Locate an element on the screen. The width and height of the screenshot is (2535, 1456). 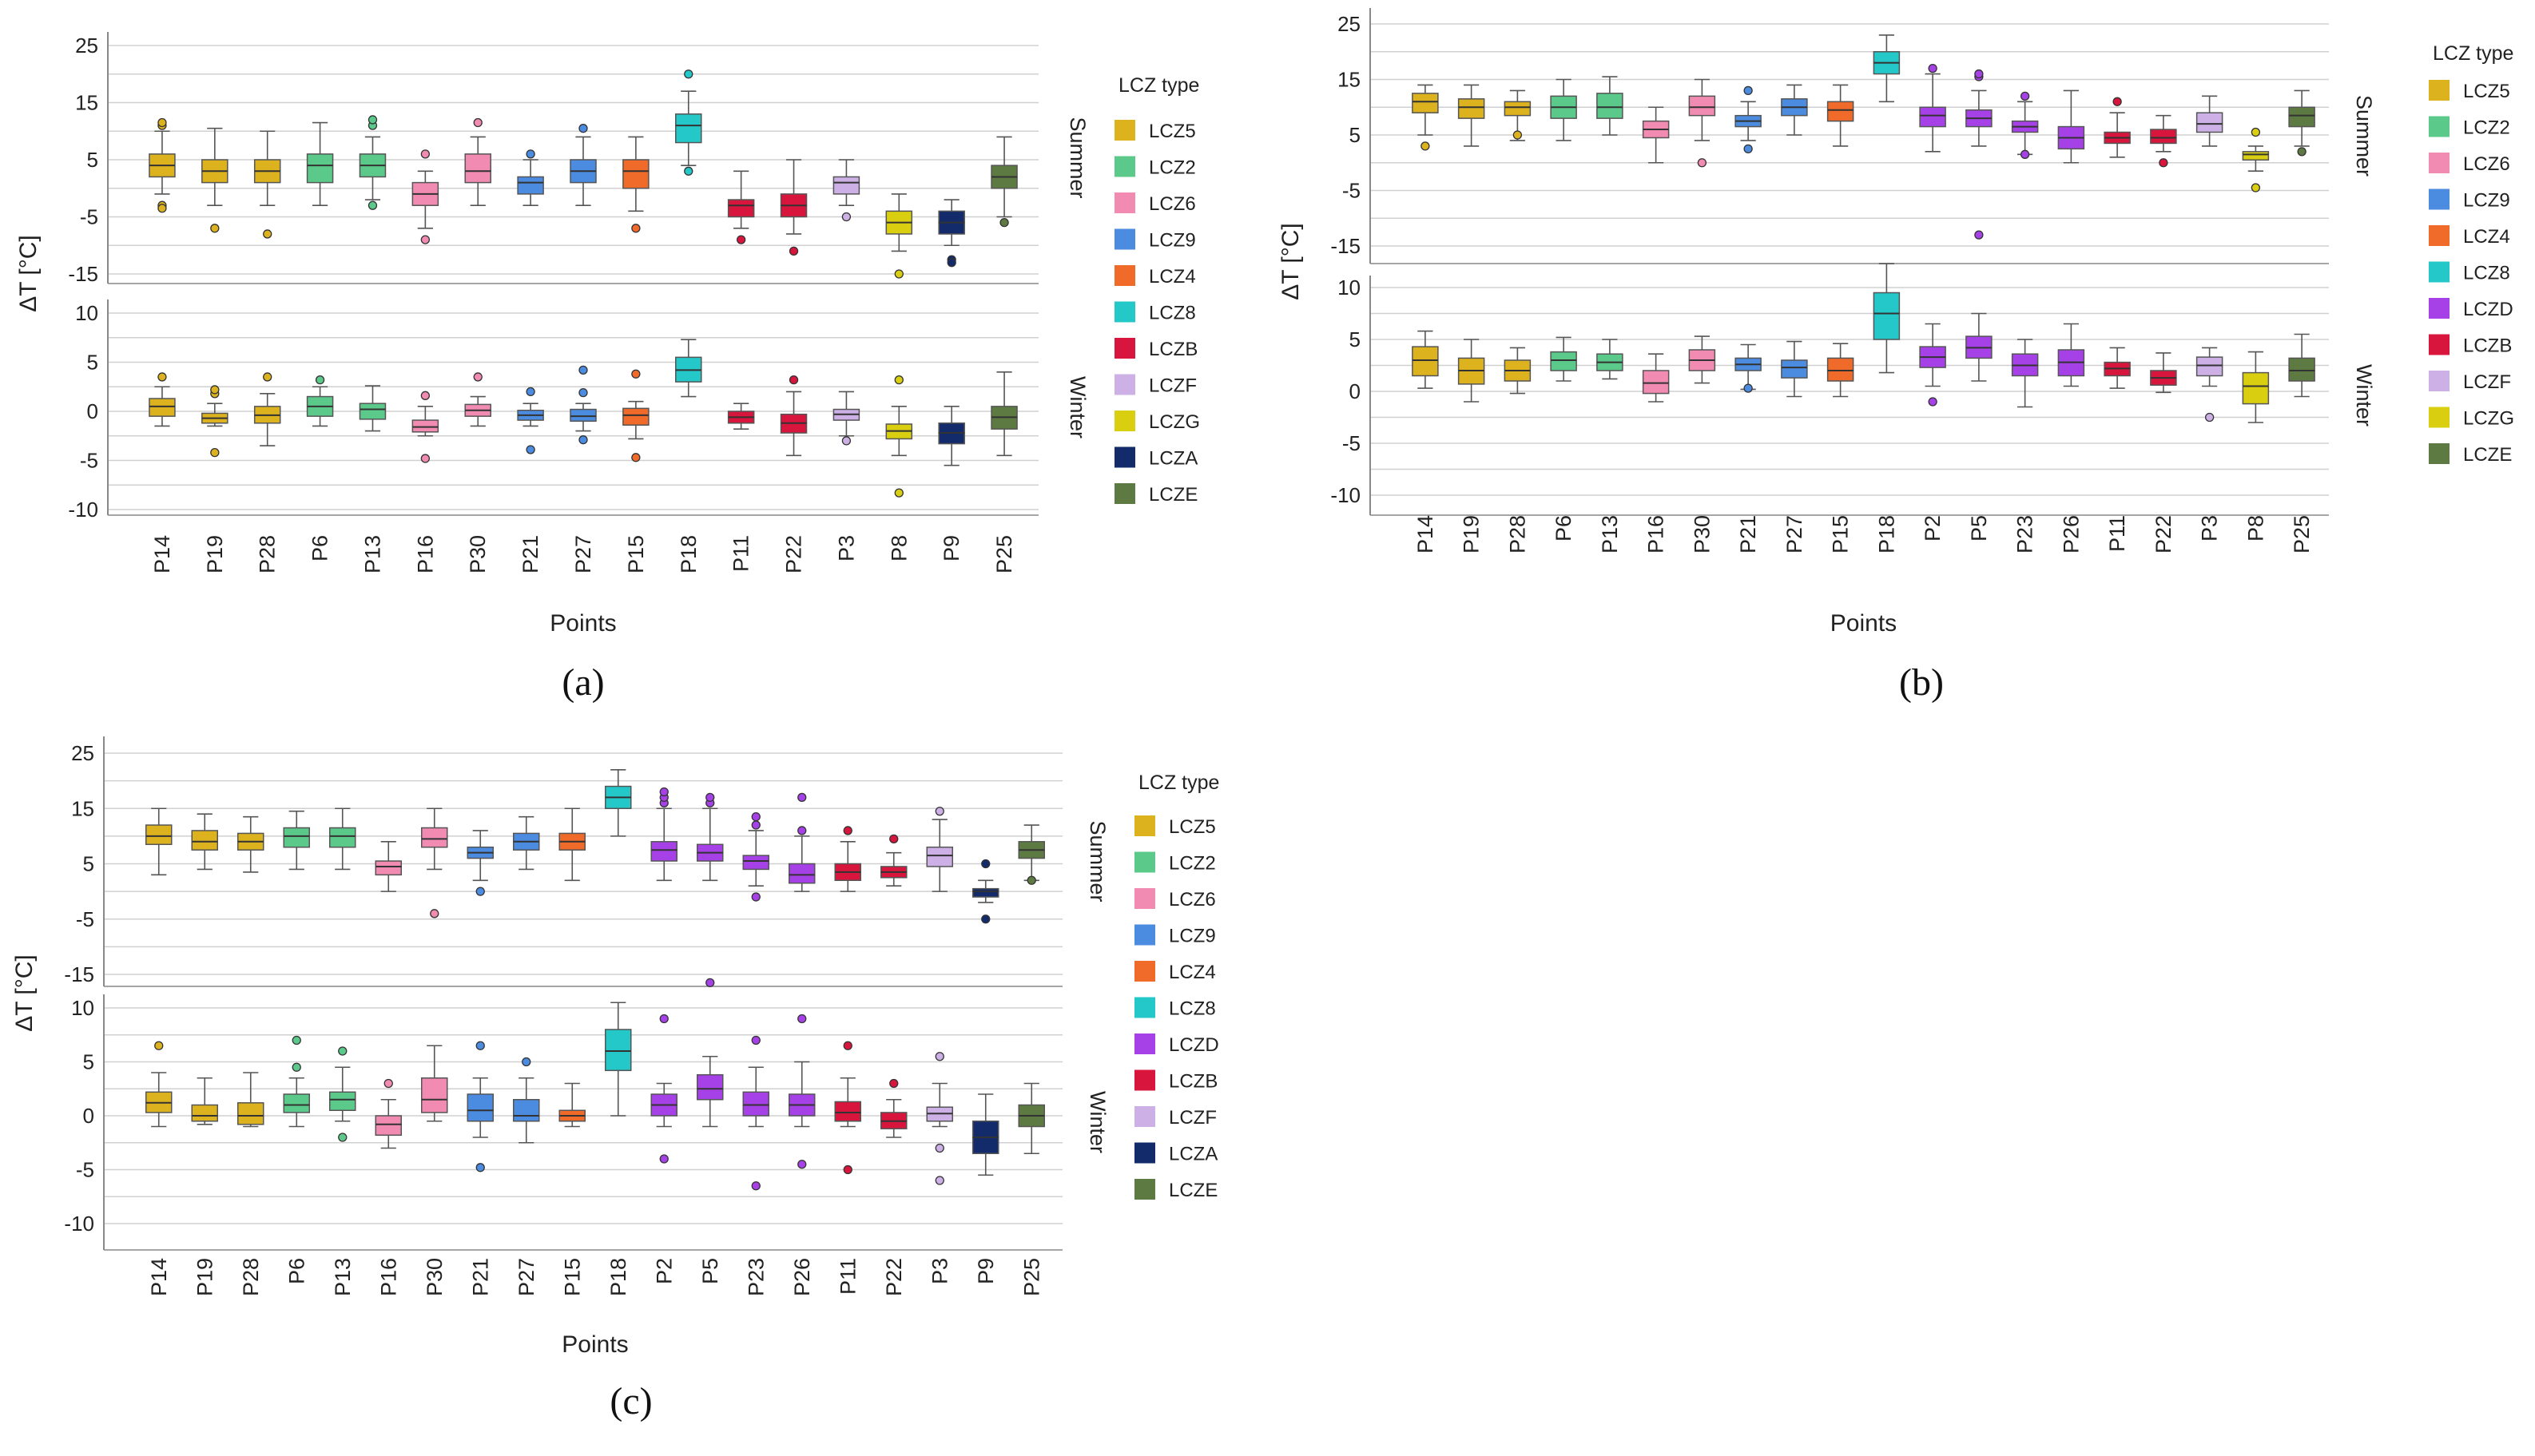
legend-label: LCZ6 is located at coordinates (1192, 900).